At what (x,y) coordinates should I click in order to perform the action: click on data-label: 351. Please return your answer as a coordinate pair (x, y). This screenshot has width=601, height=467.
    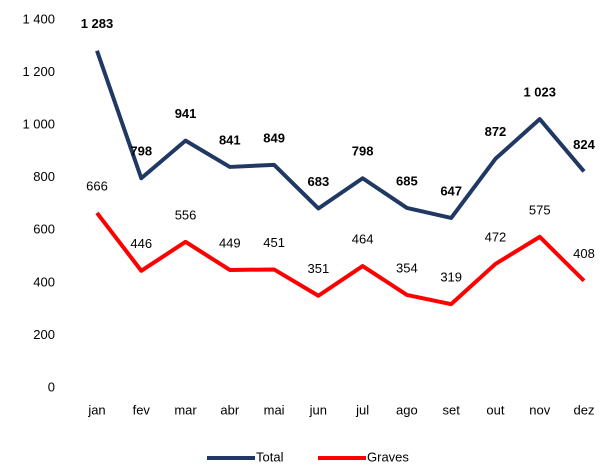
    Looking at the image, I should click on (319, 268).